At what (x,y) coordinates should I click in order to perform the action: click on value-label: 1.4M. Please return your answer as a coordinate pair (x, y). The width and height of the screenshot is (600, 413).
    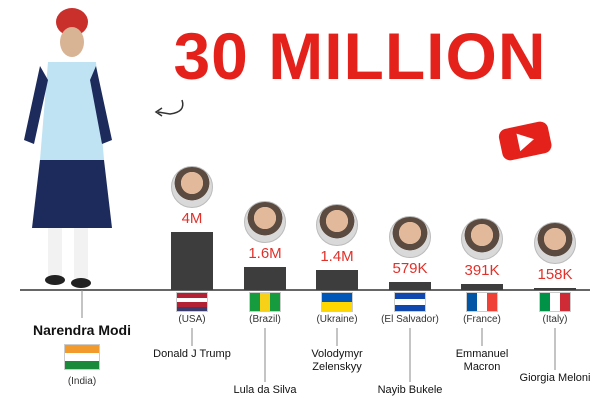
    Looking at the image, I should click on (337, 256).